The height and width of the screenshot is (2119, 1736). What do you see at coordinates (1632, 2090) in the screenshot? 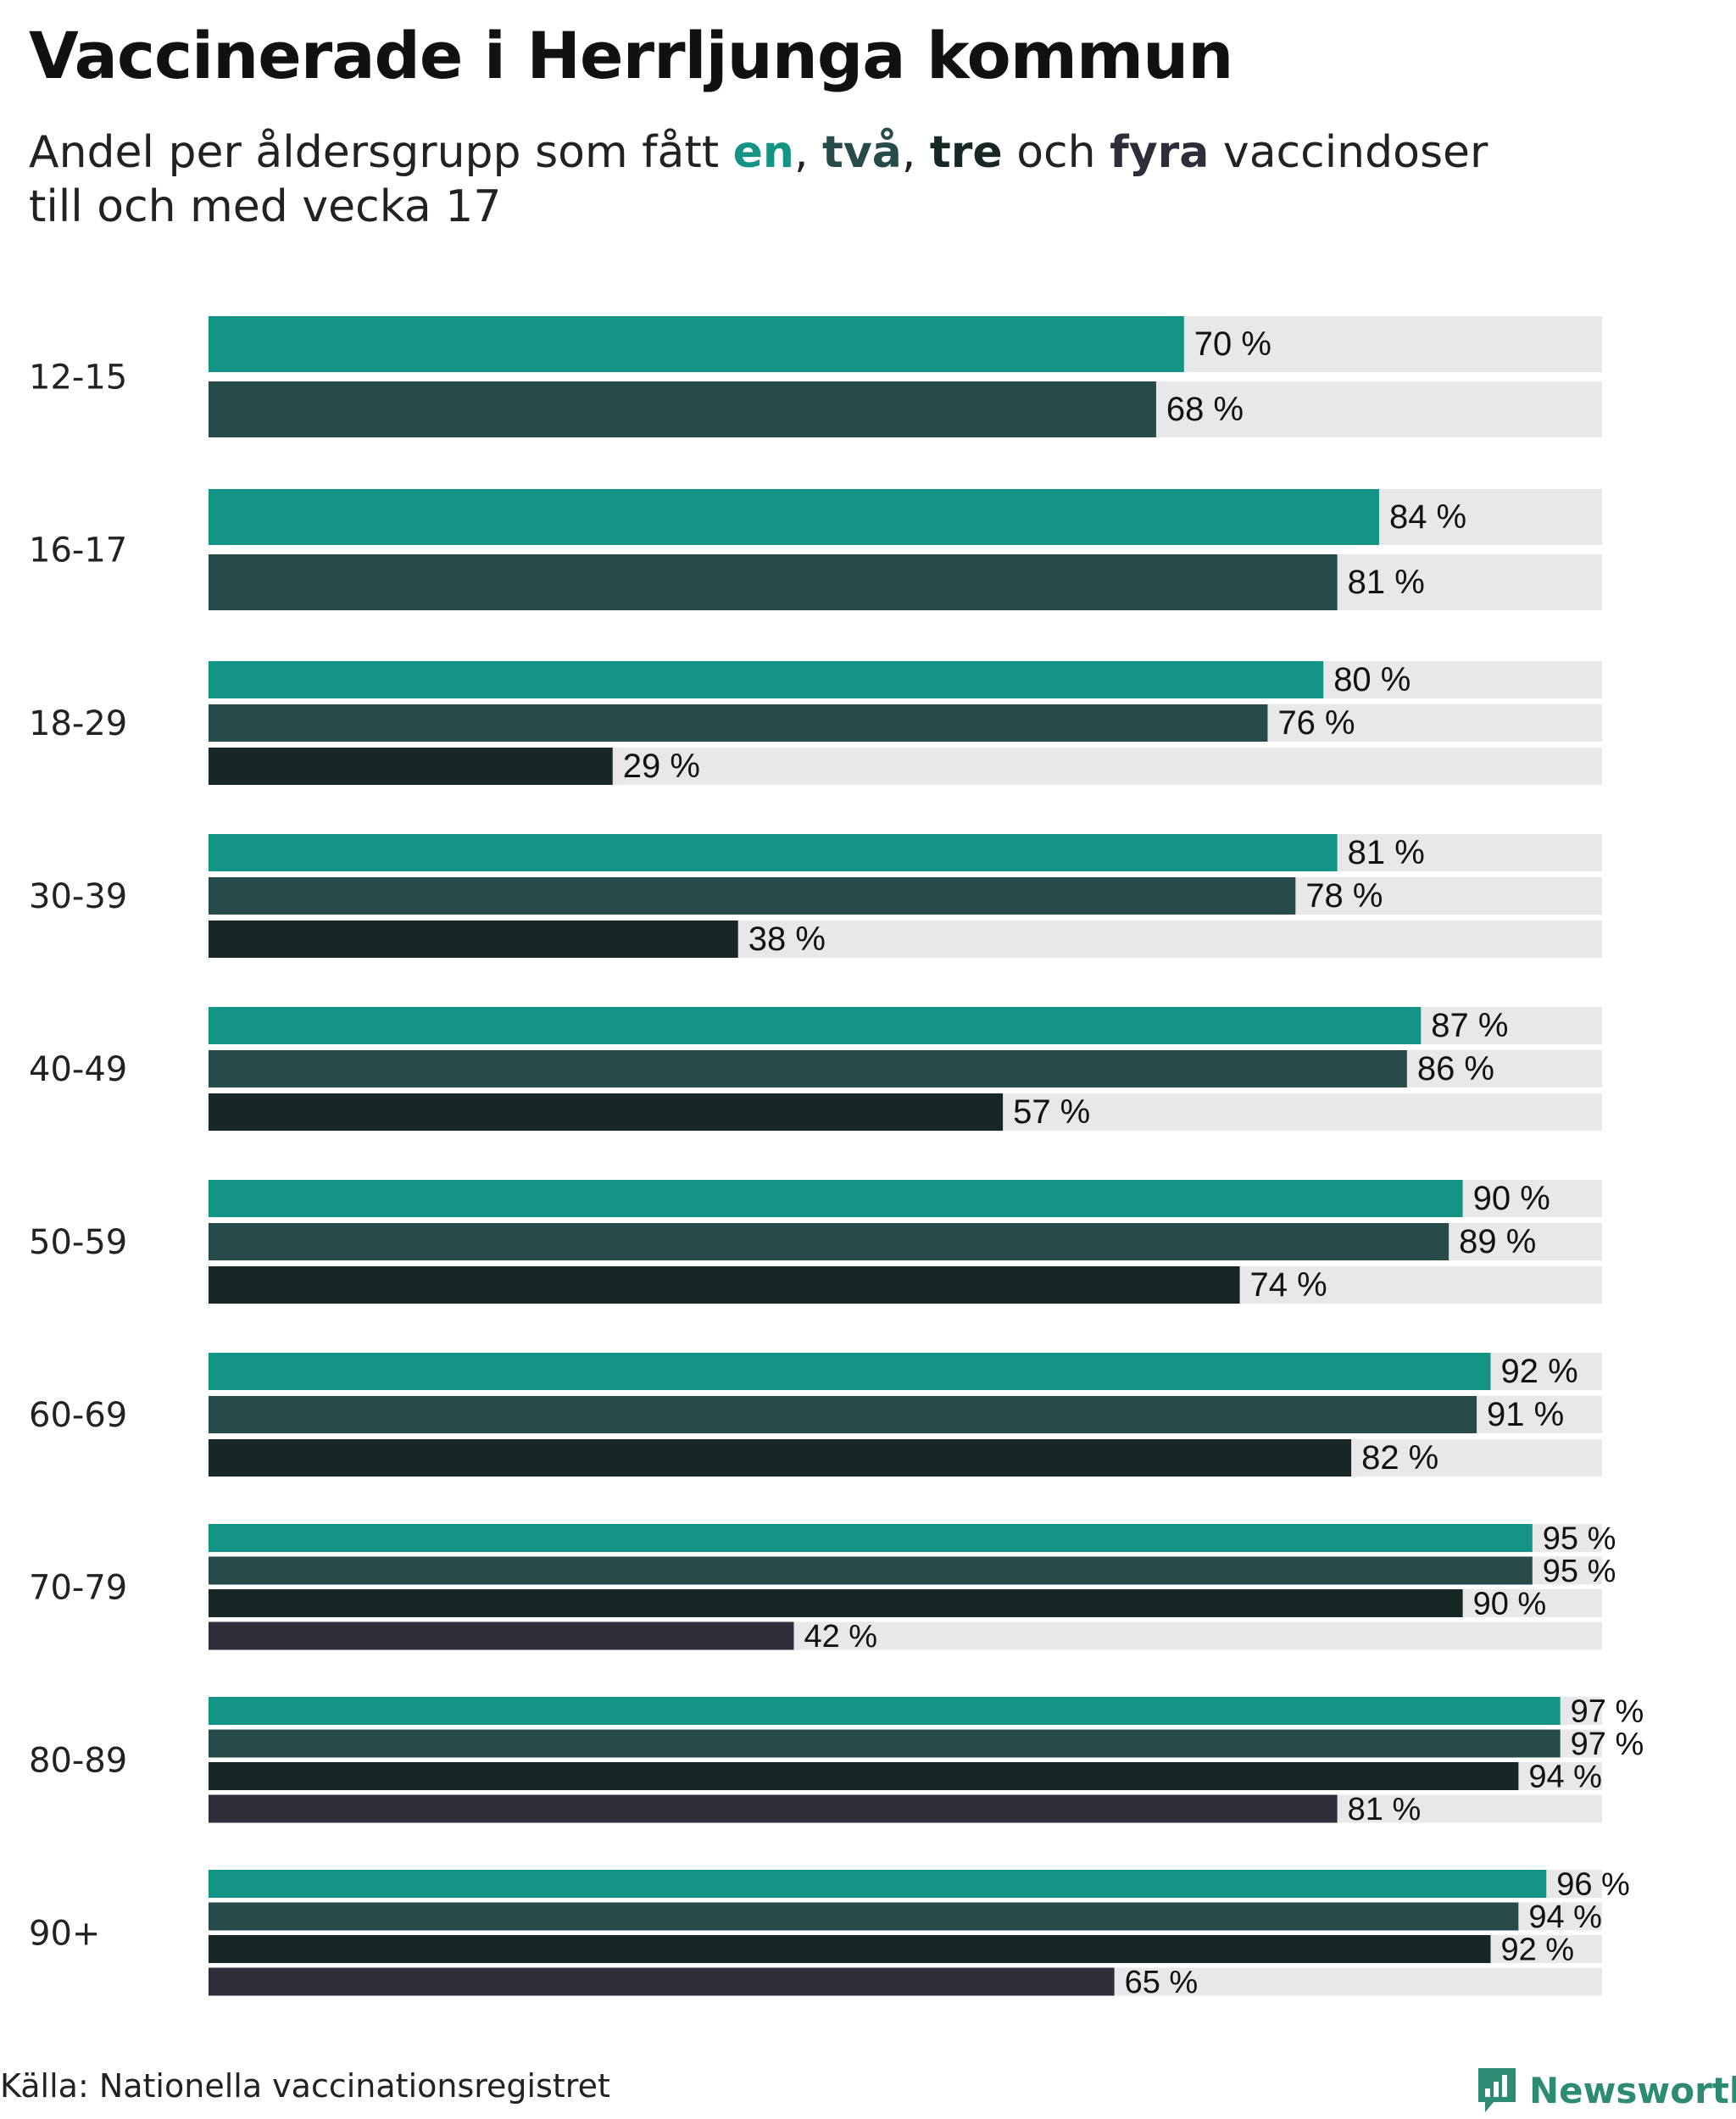
I see `brand-name: Newsworthy` at bounding box center [1632, 2090].